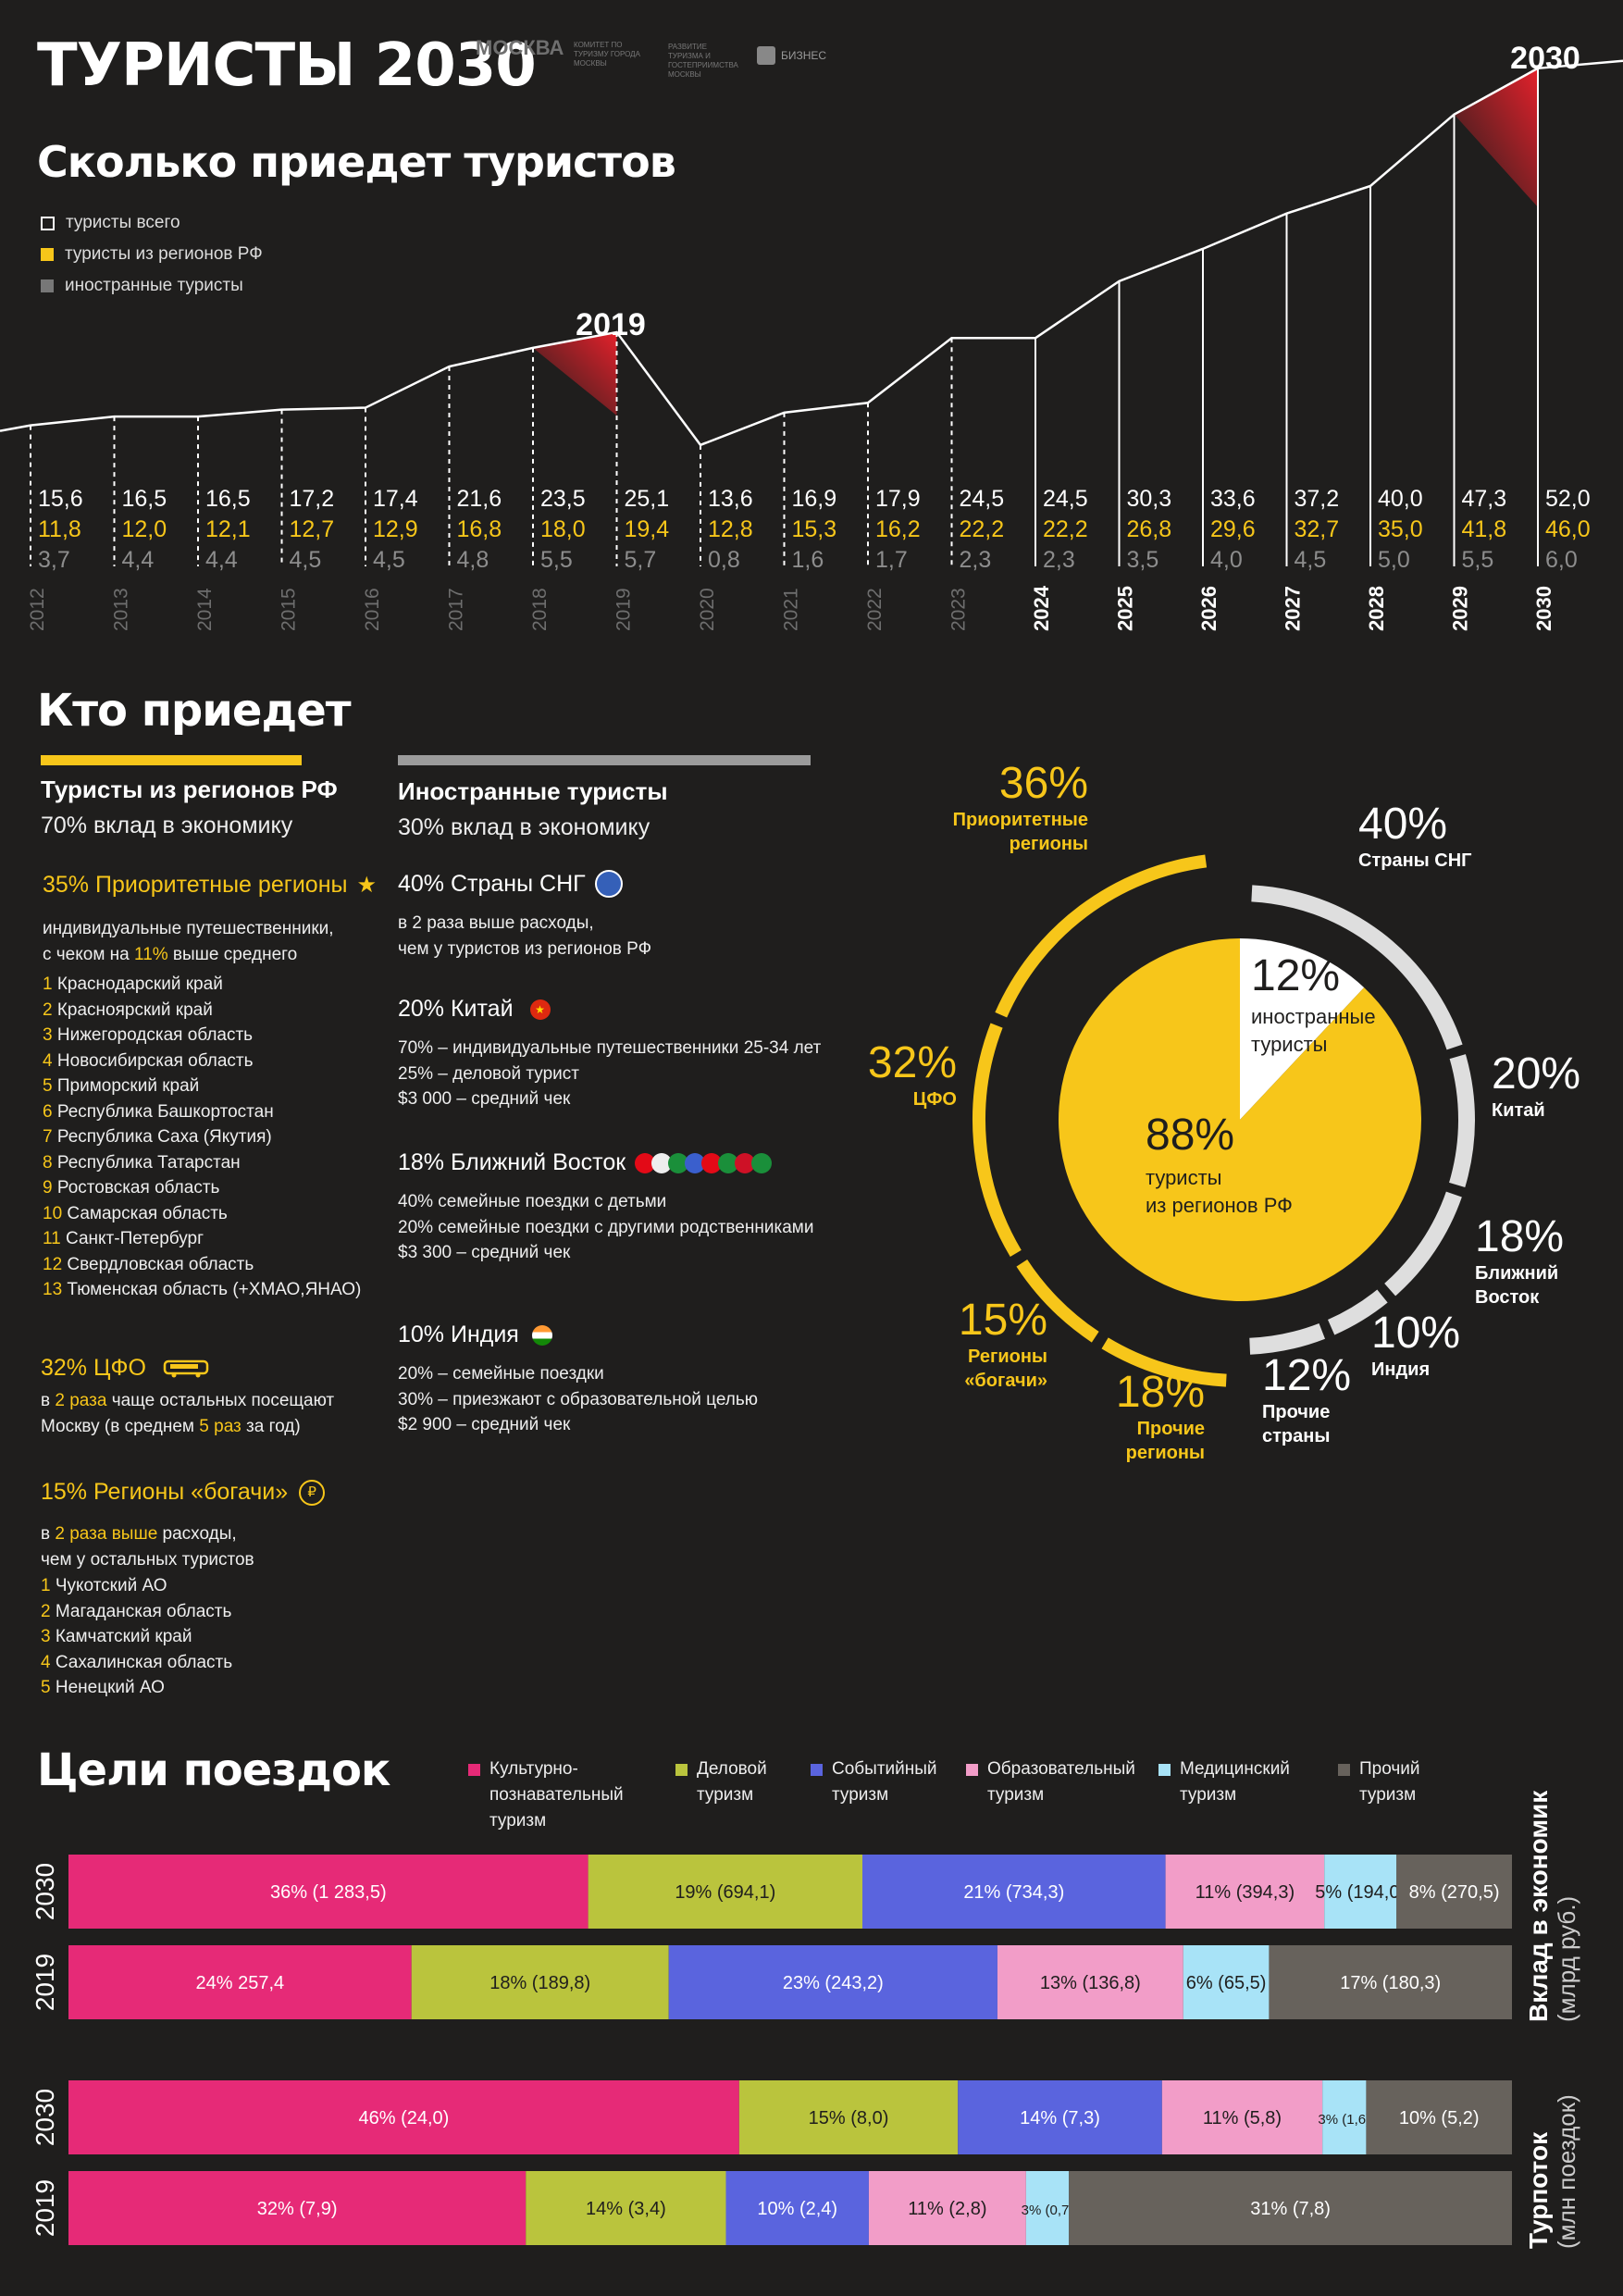  Describe the element at coordinates (1568, 529) in the screenshot. I see `regions-value-label: 46,0` at that location.